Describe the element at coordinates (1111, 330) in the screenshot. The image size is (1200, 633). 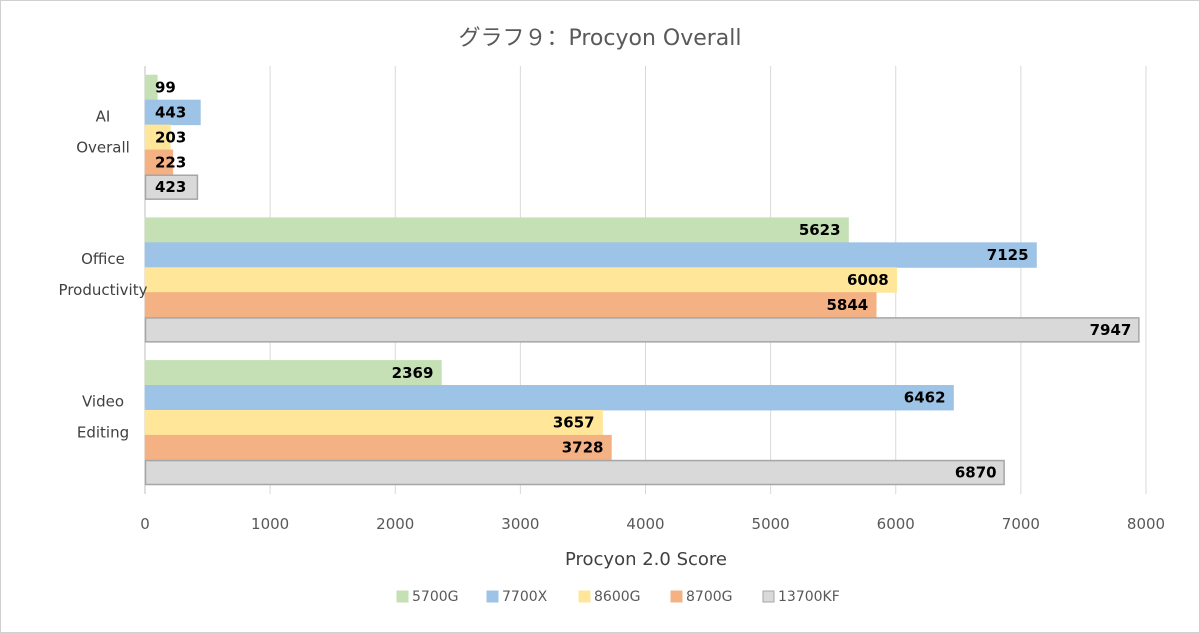
I see `data-label: 7947` at that location.